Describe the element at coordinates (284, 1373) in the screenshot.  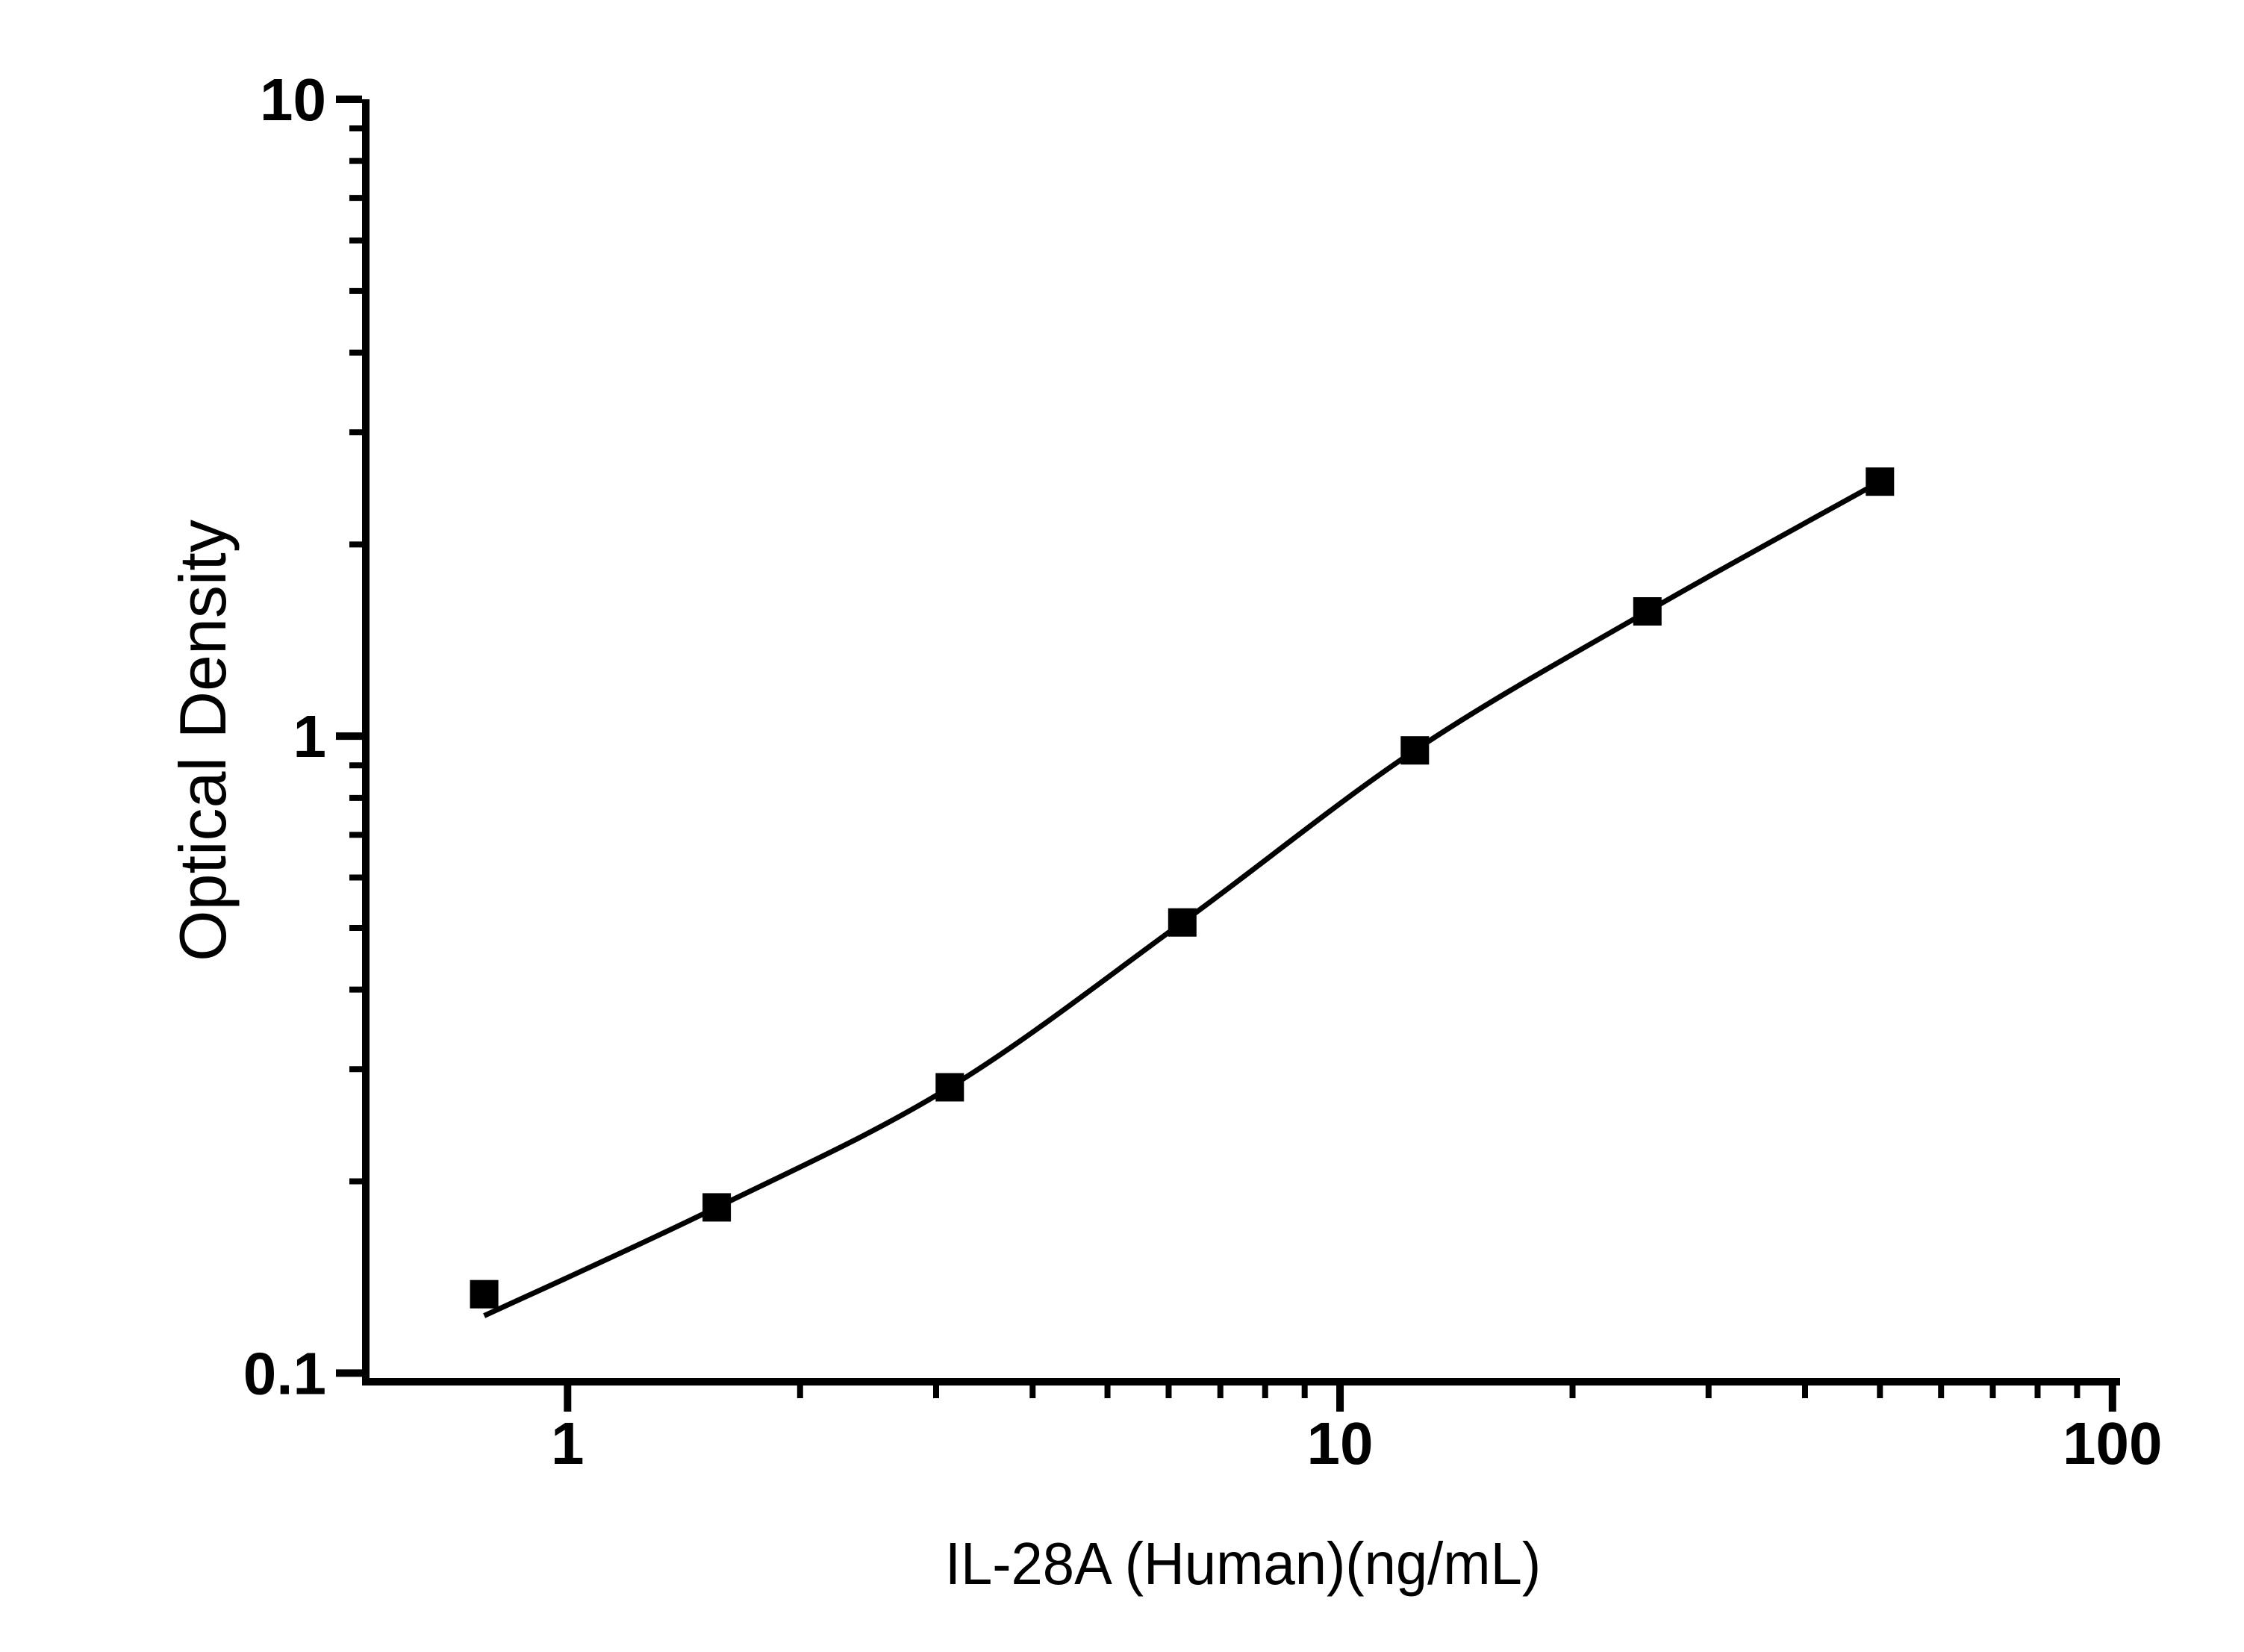
I see `y-tick-label: 0.1` at that location.